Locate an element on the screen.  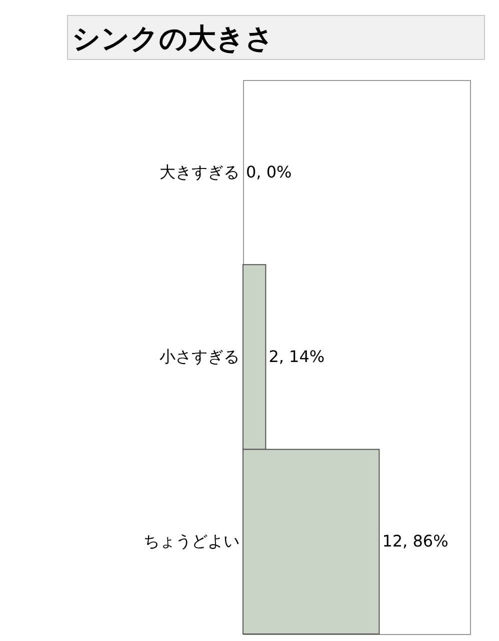
data-label: 12, 86% is located at coordinates (415, 541).